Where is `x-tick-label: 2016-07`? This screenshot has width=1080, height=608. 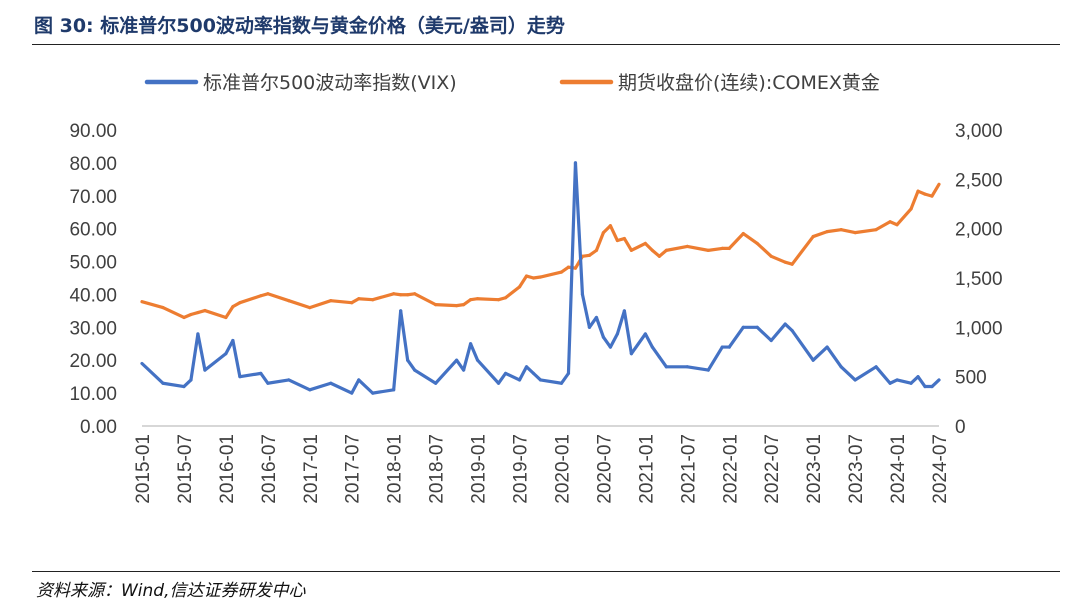 x-tick-label: 2016-07 is located at coordinates (269, 469).